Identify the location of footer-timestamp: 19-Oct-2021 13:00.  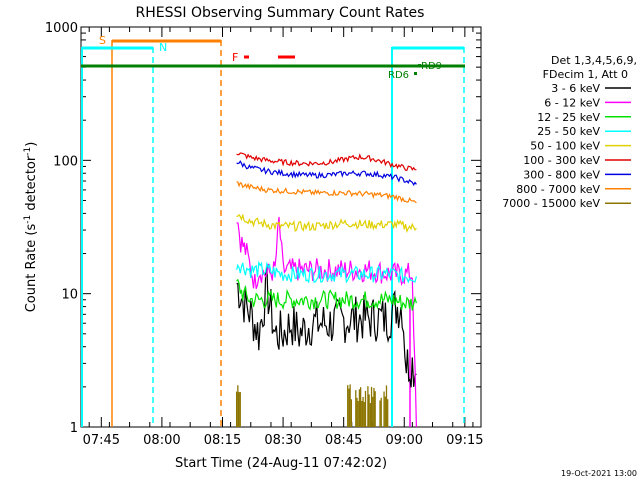
(599, 473).